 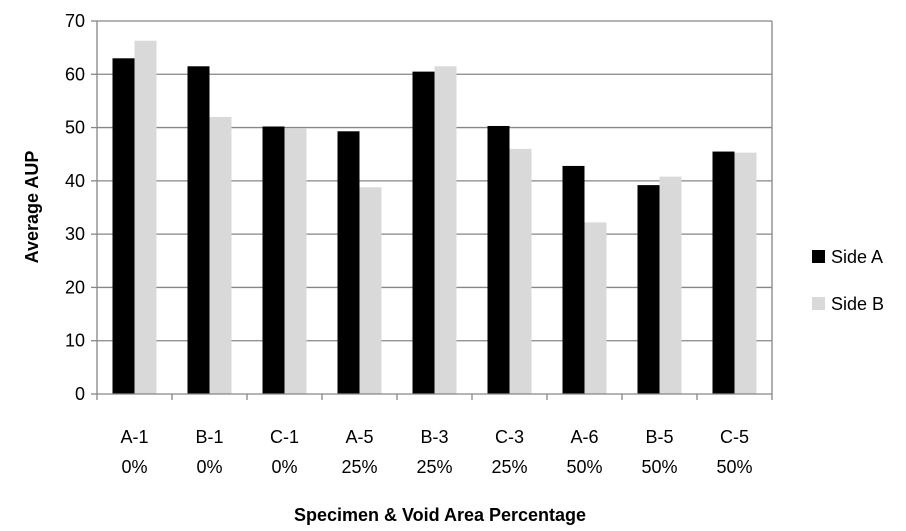 What do you see at coordinates (209, 437) in the screenshot?
I see `x-tick-label: B-1` at bounding box center [209, 437].